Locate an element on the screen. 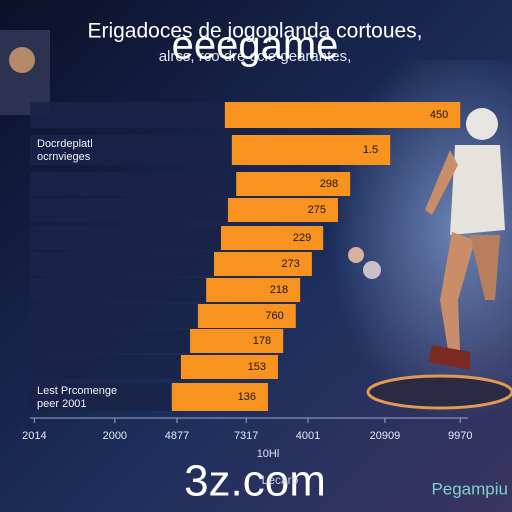  x-axis-label: 10Hl is located at coordinates (268, 454).